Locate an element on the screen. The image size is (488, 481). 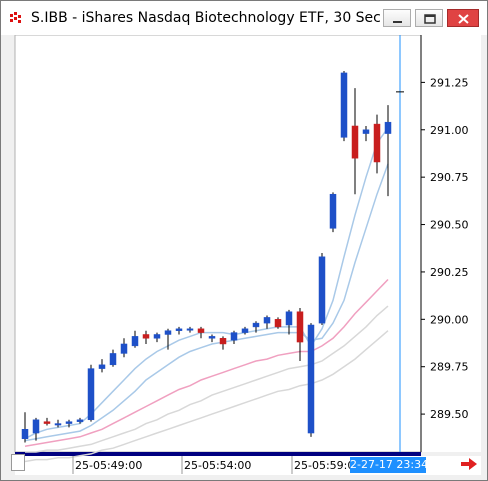
price-tick-label: 289.50 is located at coordinates (449, 414).